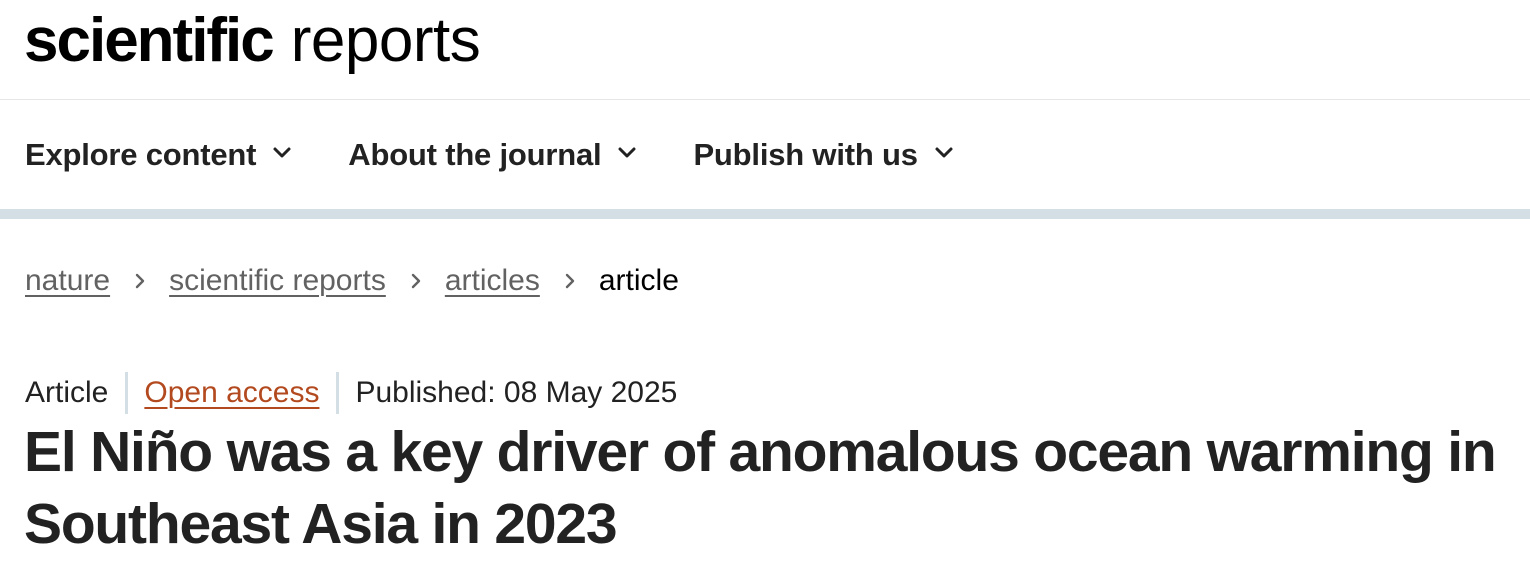  What do you see at coordinates (67, 392) in the screenshot?
I see `article-type: Article` at bounding box center [67, 392].